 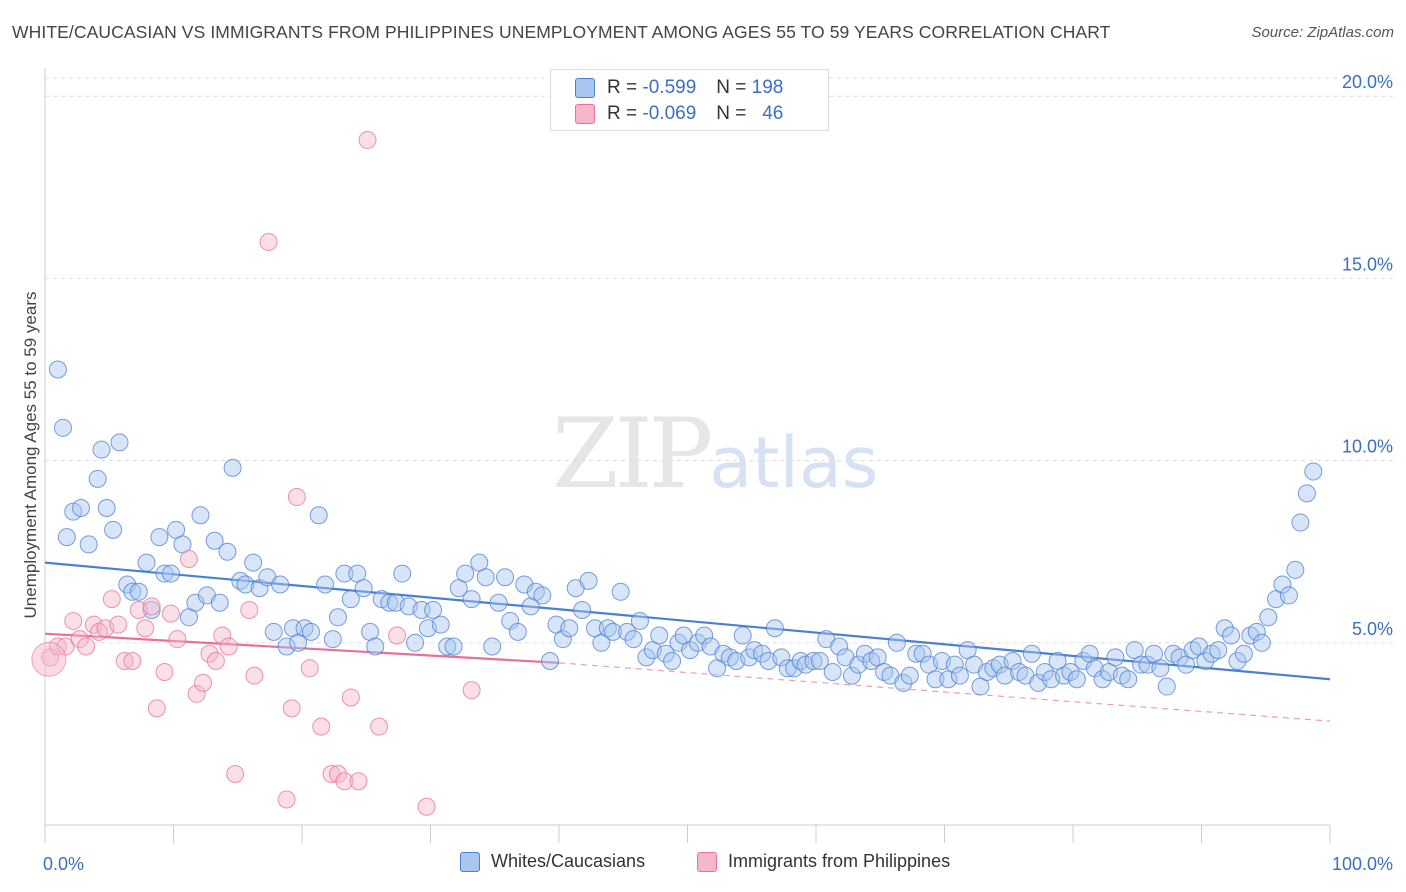 I want to click on watermark-zip: ZIP, so click(x=632, y=454).